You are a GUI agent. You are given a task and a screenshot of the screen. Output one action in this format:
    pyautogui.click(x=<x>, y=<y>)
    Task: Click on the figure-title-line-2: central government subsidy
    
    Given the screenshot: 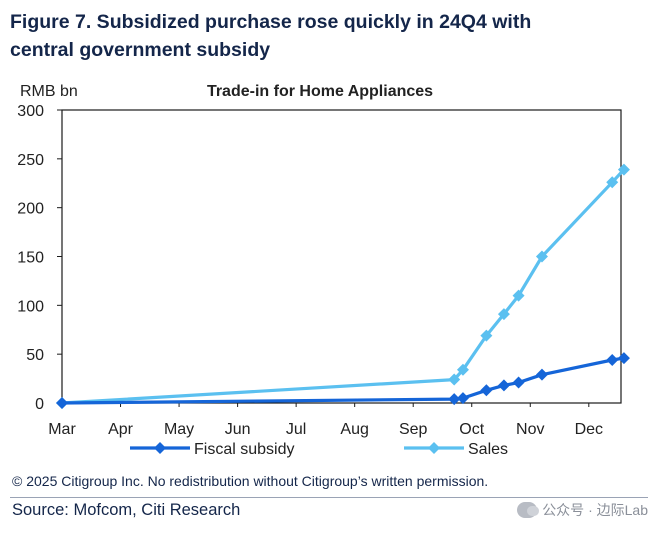 What is the action you would take?
    pyautogui.click(x=140, y=50)
    